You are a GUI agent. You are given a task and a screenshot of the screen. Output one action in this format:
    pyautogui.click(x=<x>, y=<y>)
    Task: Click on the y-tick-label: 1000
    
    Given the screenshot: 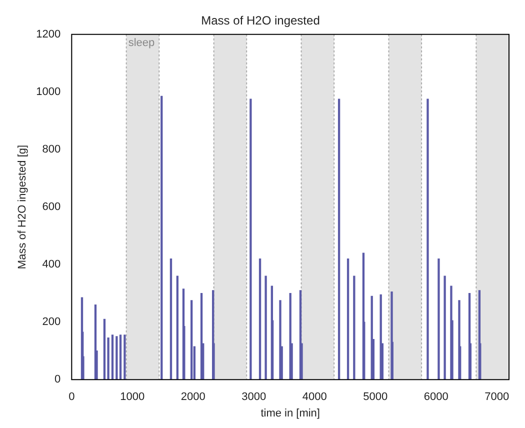 What is the action you would take?
    pyautogui.click(x=48, y=92)
    